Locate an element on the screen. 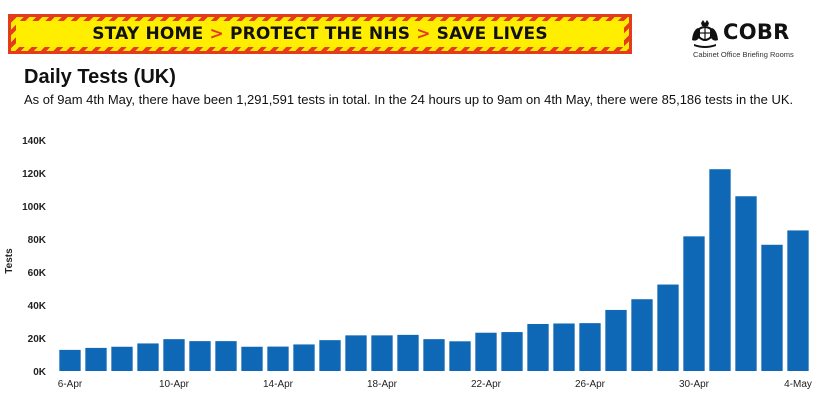 This screenshot has height=411, width=830. bar-12-Apr is located at coordinates (226, 356).